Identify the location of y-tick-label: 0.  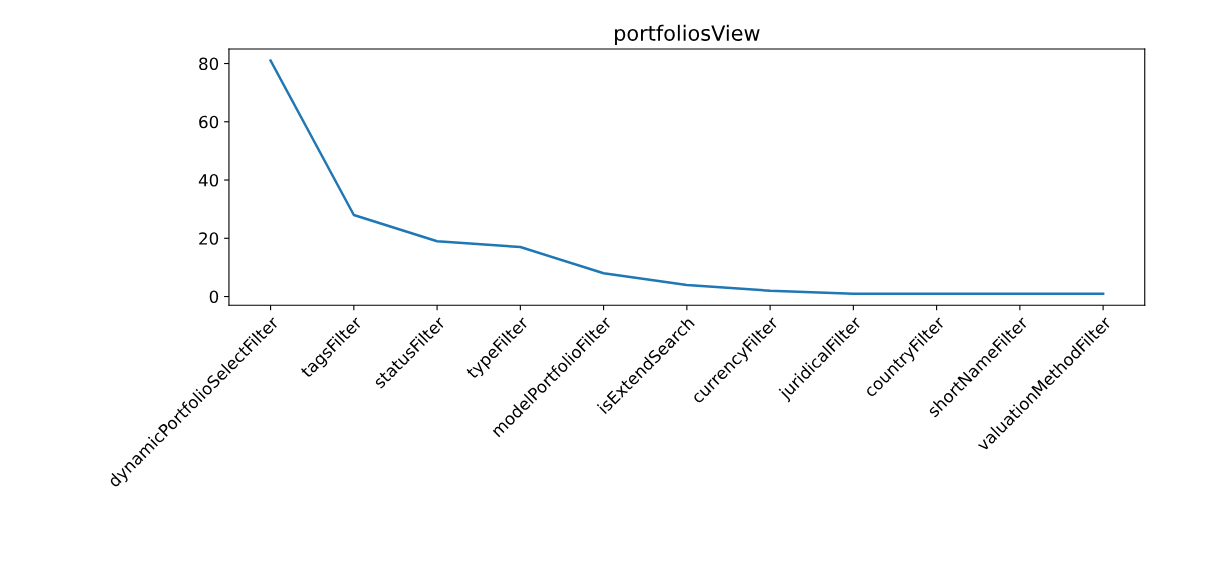
(214, 297).